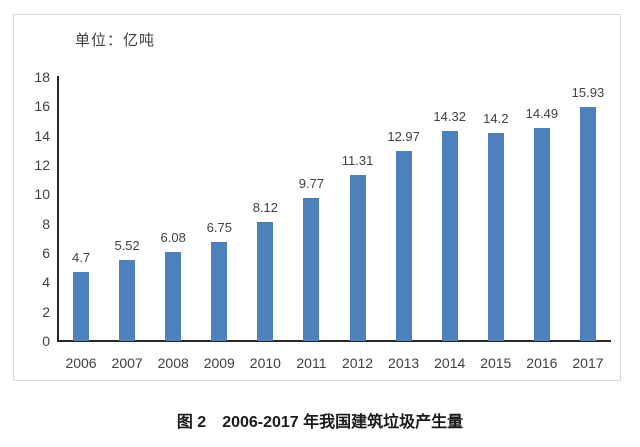 The height and width of the screenshot is (447, 640). I want to click on bar-value-label-2013: 12.97, so click(403, 136).